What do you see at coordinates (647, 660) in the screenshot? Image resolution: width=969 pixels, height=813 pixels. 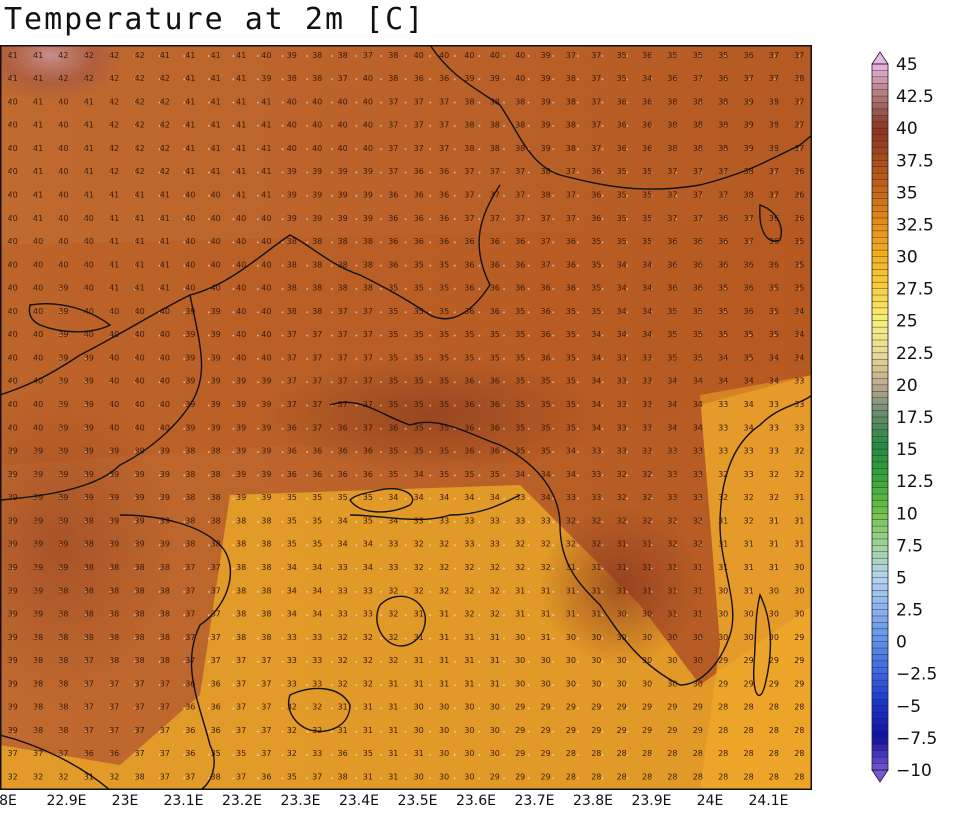 I see `value-label: 30` at bounding box center [647, 660].